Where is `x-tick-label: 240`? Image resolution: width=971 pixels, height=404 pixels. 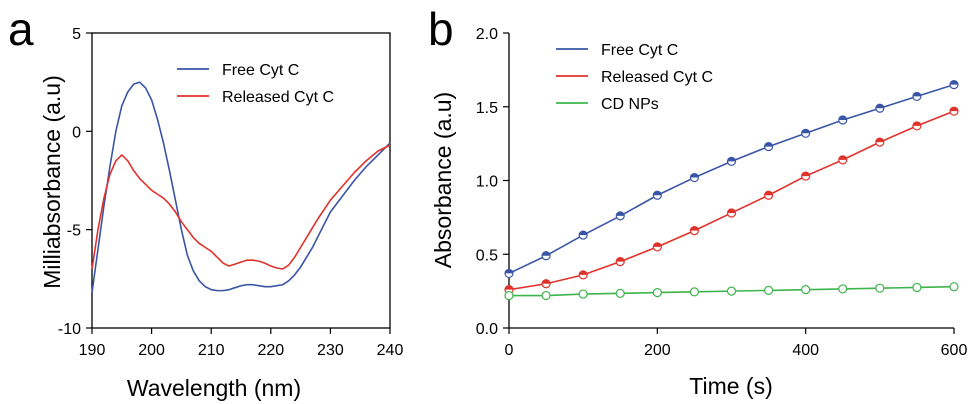 x-tick-label: 240 is located at coordinates (390, 350).